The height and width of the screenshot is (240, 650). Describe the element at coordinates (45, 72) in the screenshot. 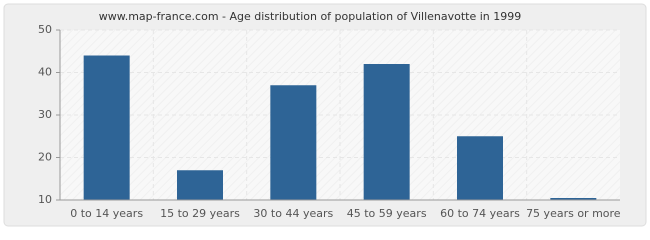

I see `y-tick-label: 40` at that location.